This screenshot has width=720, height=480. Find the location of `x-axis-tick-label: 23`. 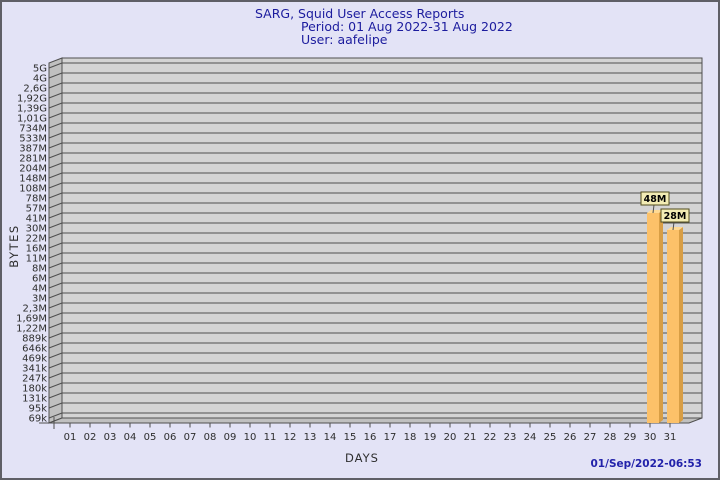

x-axis-tick-label: 23 is located at coordinates (510, 437).